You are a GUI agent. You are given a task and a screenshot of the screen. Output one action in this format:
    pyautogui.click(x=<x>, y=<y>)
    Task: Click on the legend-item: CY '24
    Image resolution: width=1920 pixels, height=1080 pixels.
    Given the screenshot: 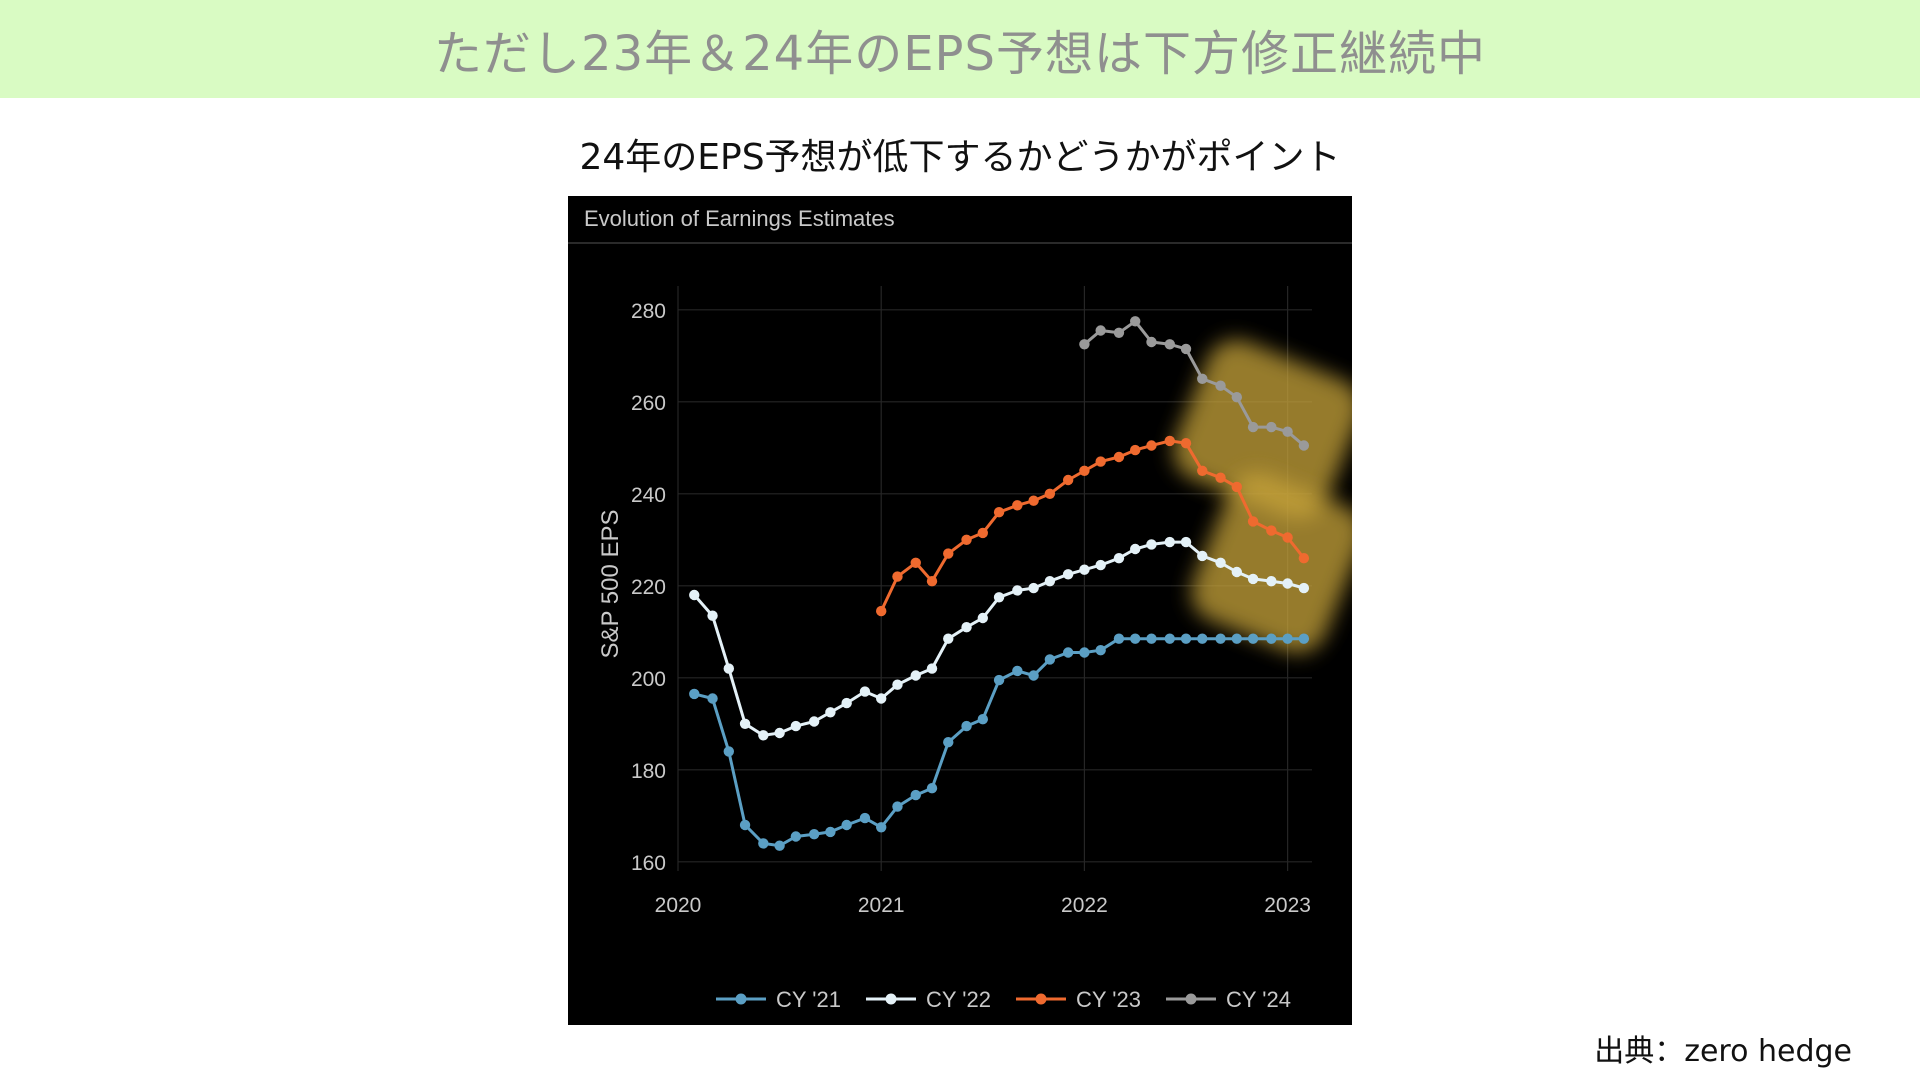 What is the action you would take?
    pyautogui.click(x=1228, y=999)
    